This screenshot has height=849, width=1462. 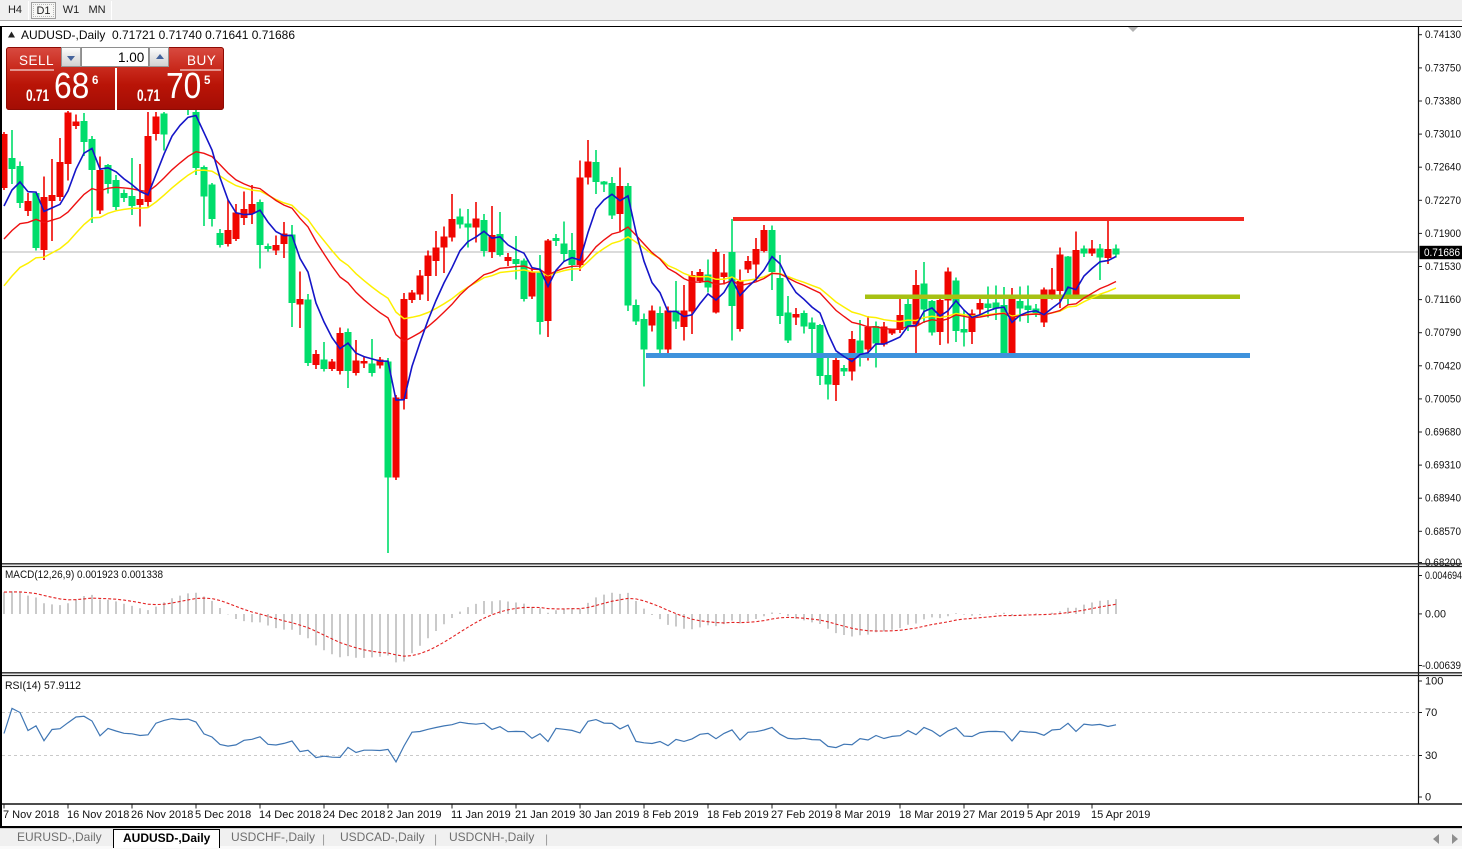 What do you see at coordinates (290, 815) in the screenshot?
I see `svg-text: 14 Dec 2018` at bounding box center [290, 815].